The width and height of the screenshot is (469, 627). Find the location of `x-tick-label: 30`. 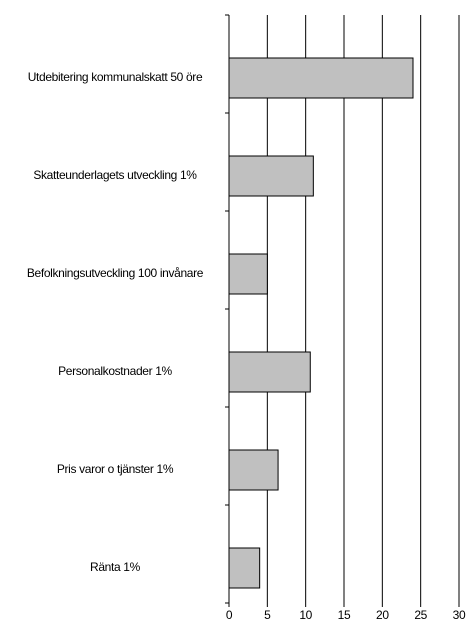

x-tick-label: 30 is located at coordinates (459, 615).